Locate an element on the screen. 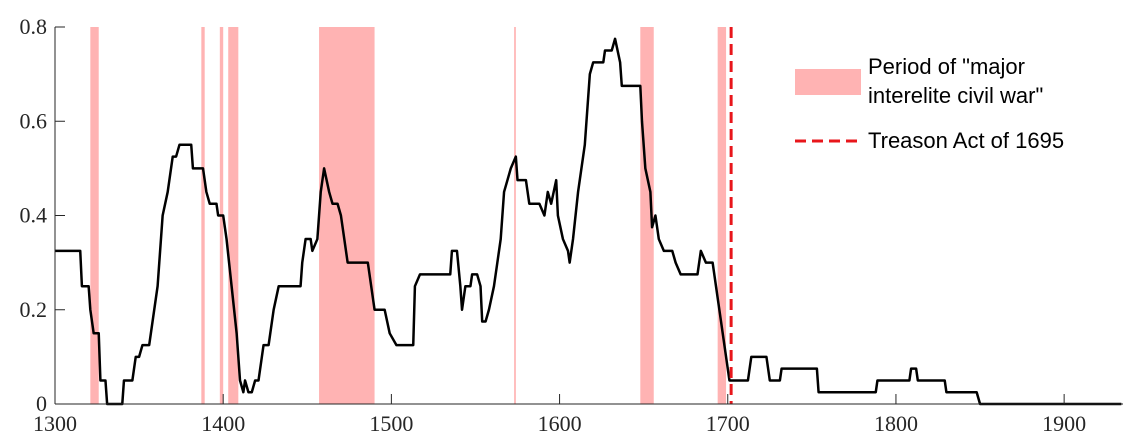 Image resolution: width=1125 pixels, height=438 pixels. x-tick-label: 1900 is located at coordinates (1064, 423).